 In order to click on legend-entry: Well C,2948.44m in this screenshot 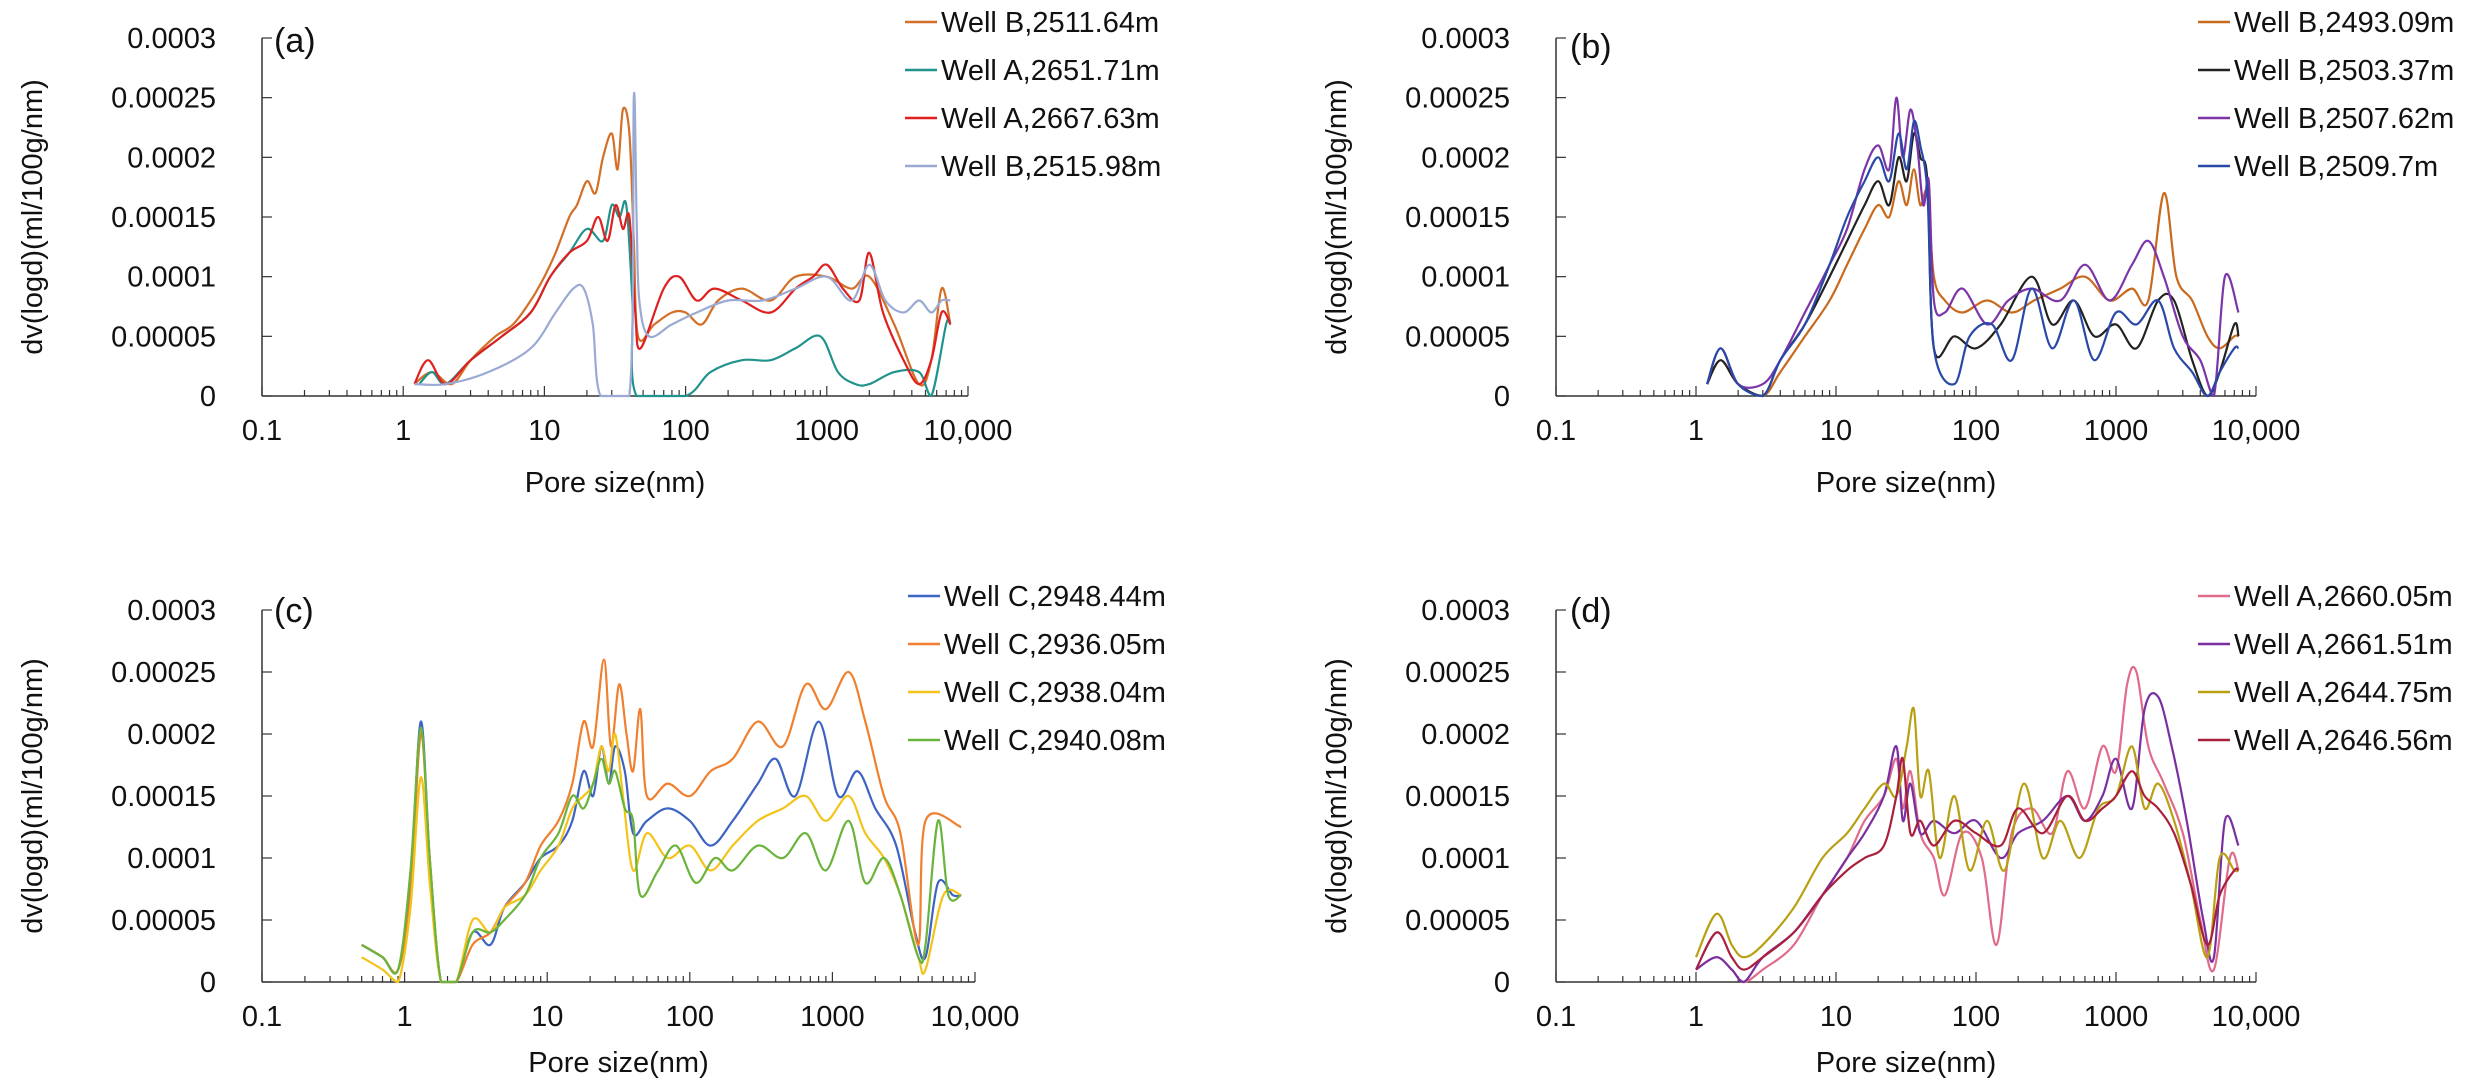, I will do `click(1055, 597)`.